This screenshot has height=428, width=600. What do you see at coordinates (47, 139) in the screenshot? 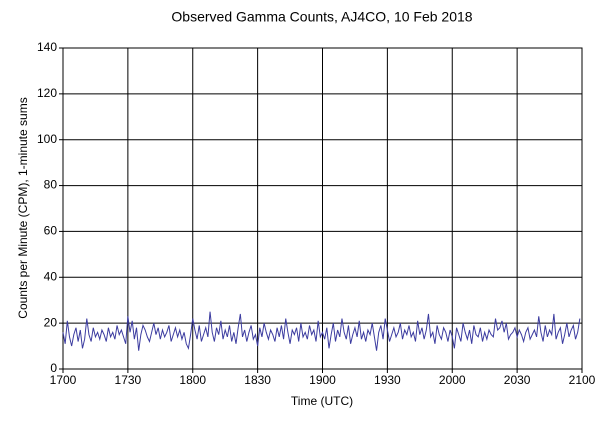
I see `y-tick-label: 100` at bounding box center [47, 139].